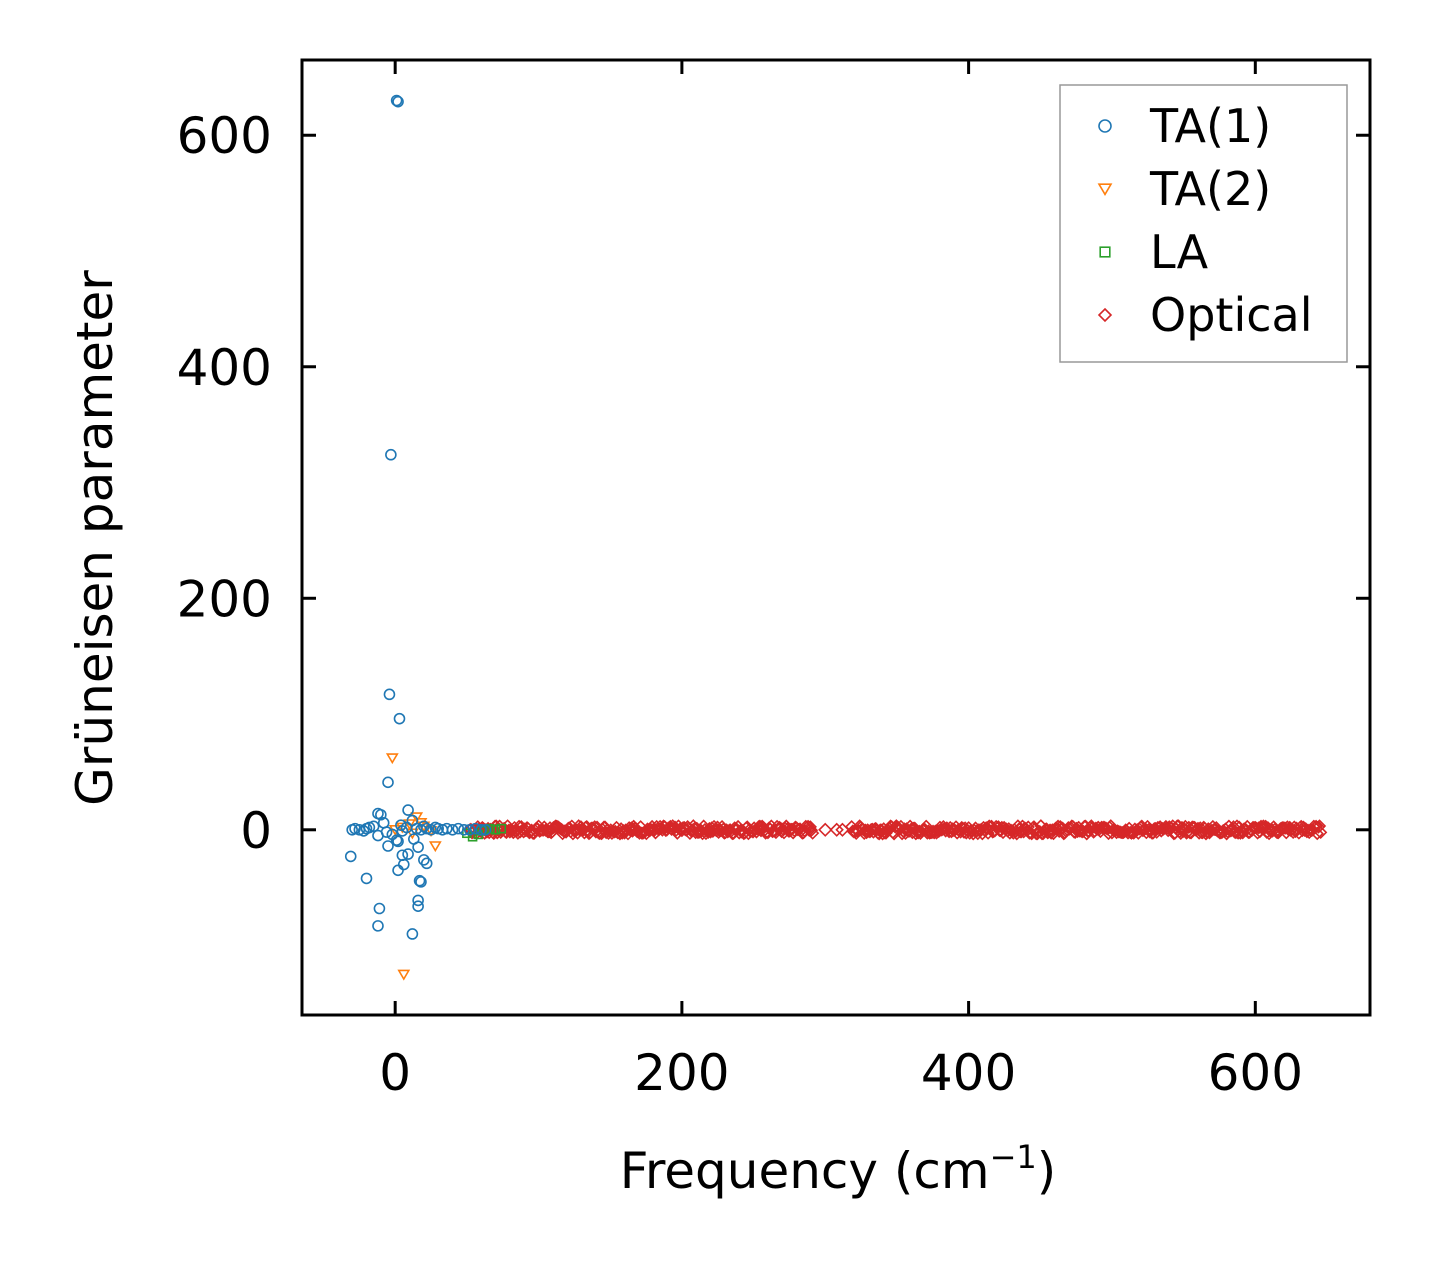 The image size is (1431, 1264). What do you see at coordinates (95, 538) in the screenshot?
I see `y-axis-title: Grüneisen parameter` at bounding box center [95, 538].